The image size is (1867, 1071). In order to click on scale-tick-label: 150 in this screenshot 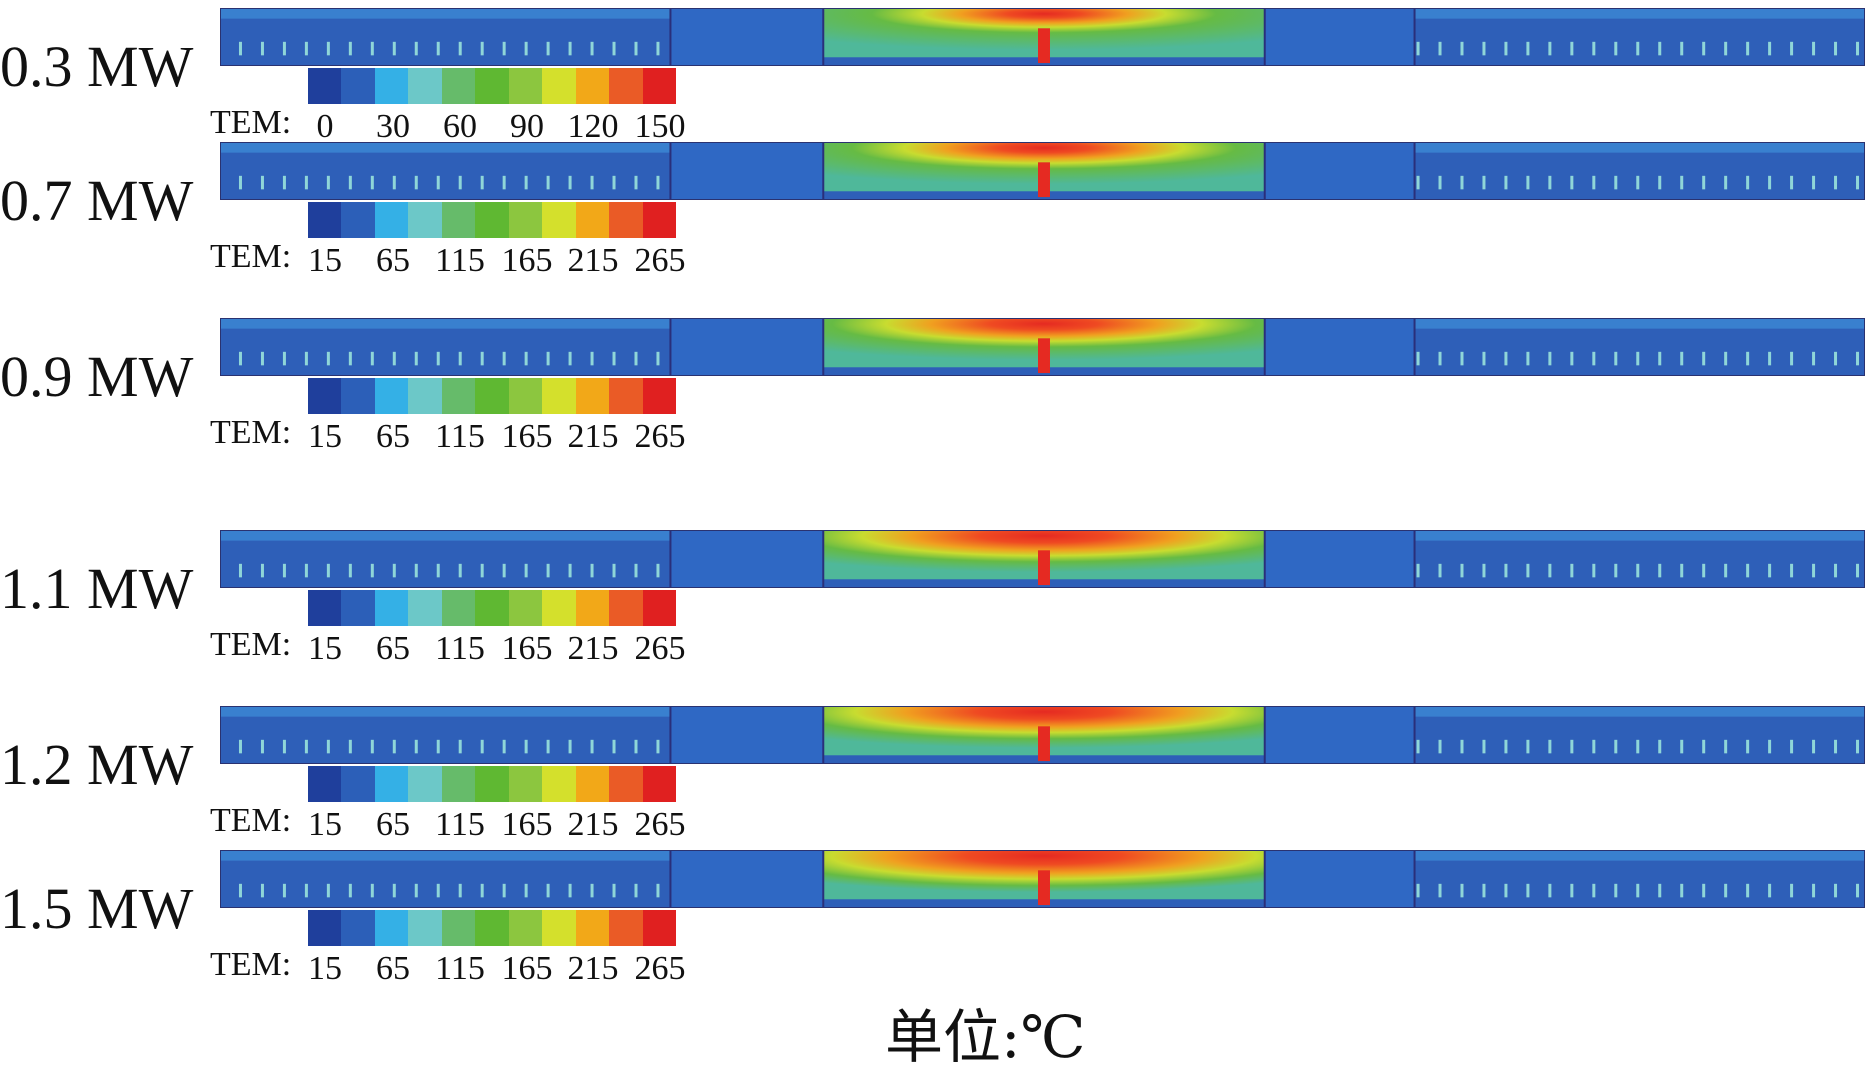, I will do `click(660, 126)`.